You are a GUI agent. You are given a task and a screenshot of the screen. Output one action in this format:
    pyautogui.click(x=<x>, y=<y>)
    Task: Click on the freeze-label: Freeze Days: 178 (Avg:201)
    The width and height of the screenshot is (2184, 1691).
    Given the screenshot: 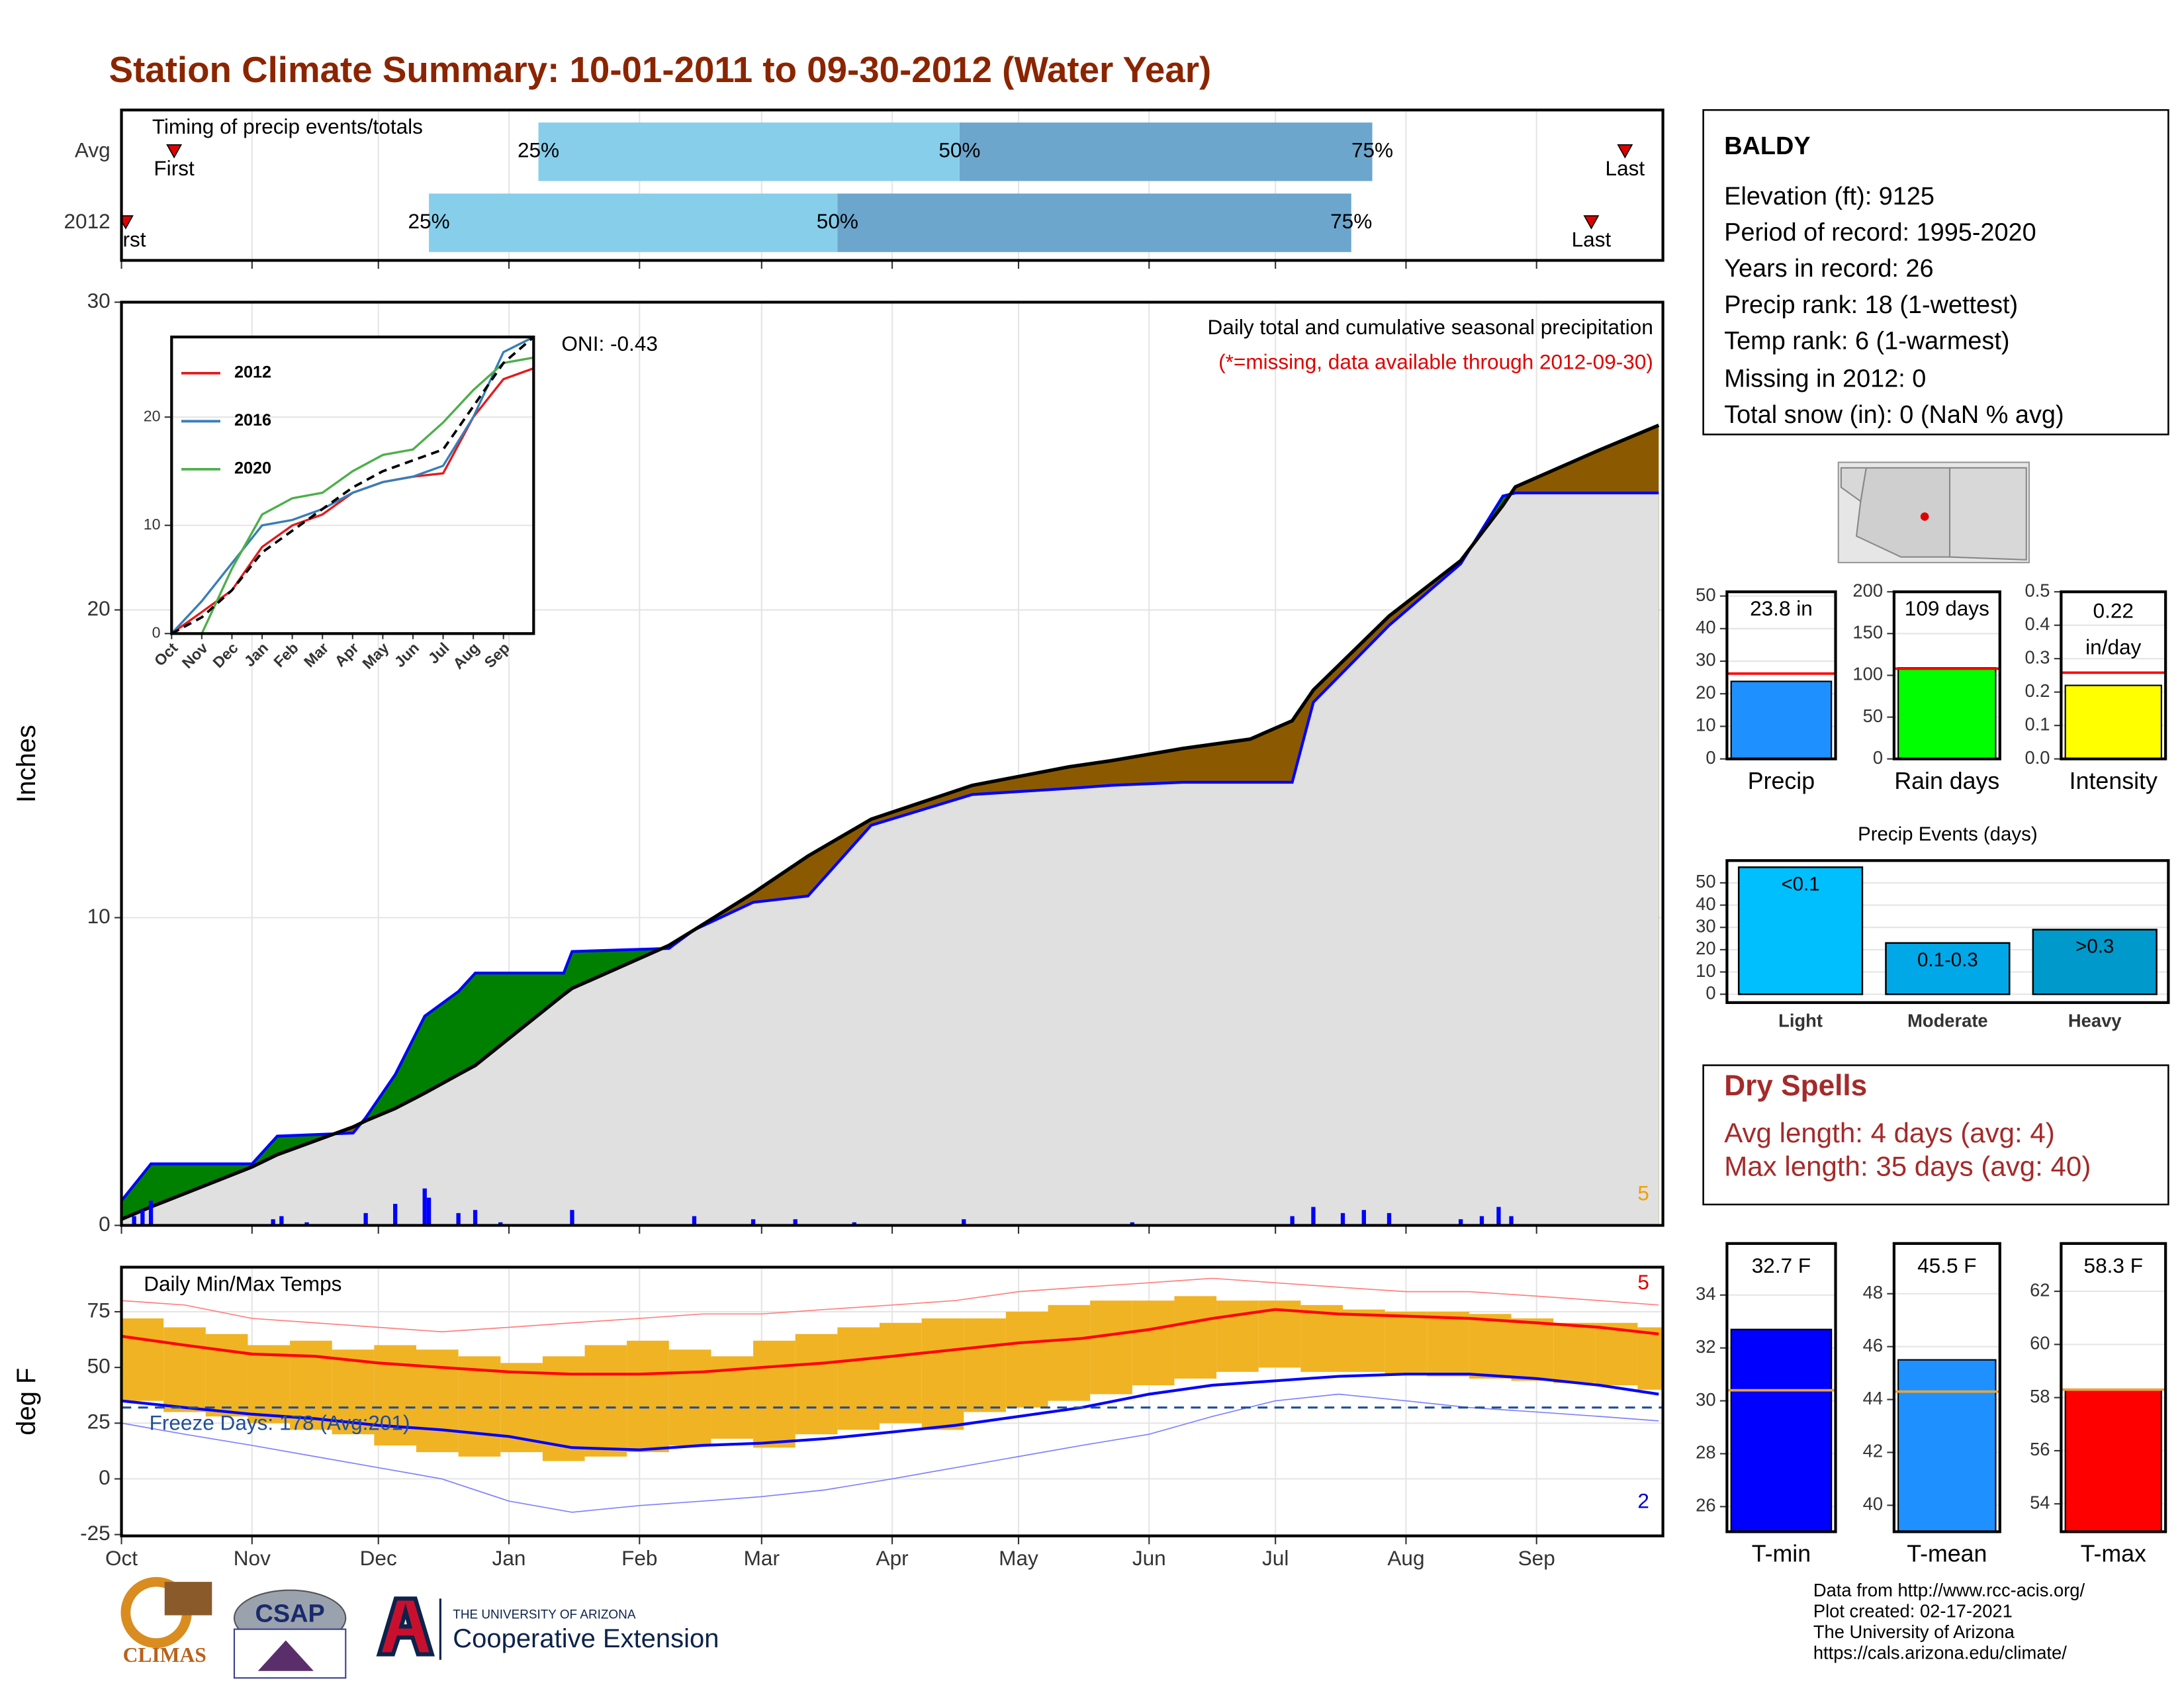 What is the action you would take?
    pyautogui.click(x=280, y=1422)
    